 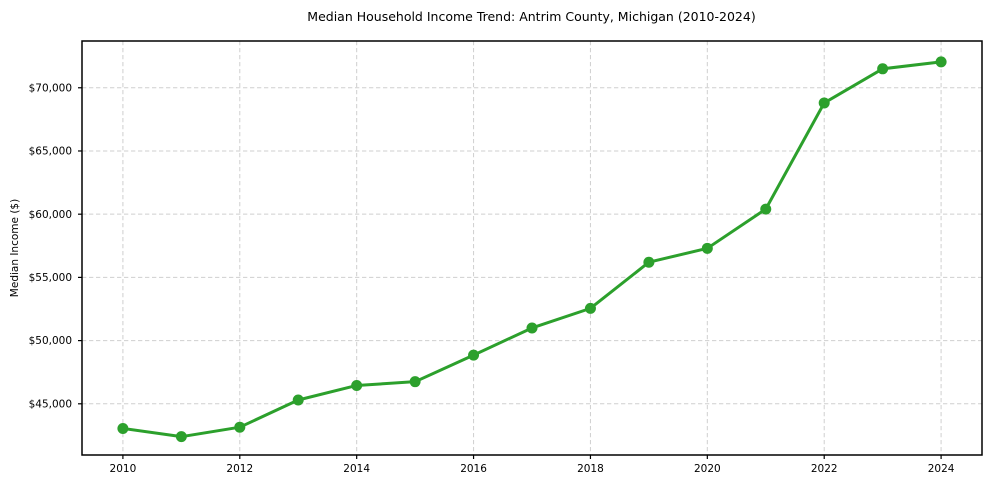 I want to click on y-tick-label: $70,000, so click(x=50, y=88).